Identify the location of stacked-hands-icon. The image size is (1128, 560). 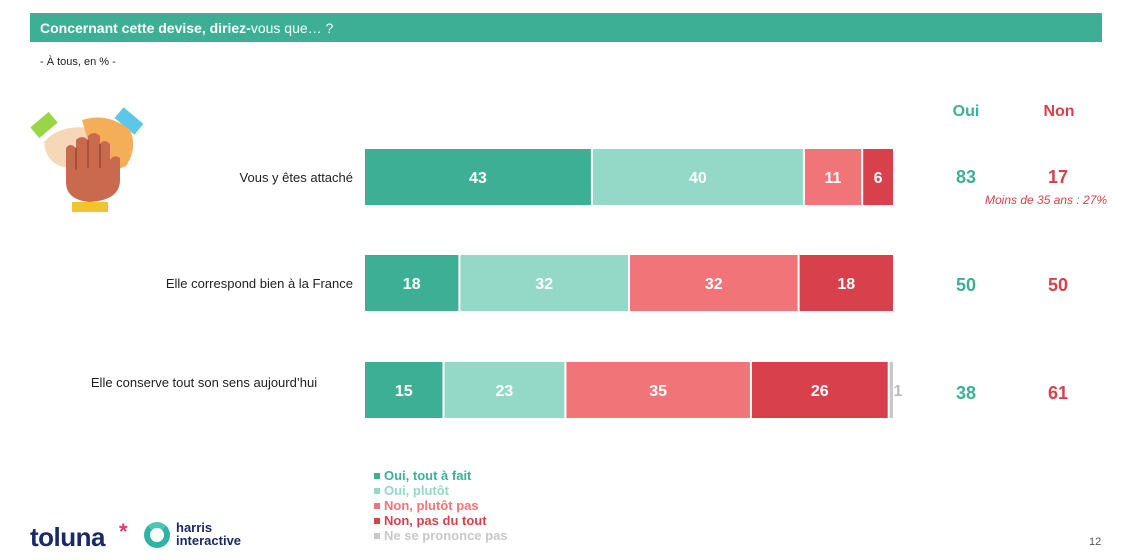
(90, 160).